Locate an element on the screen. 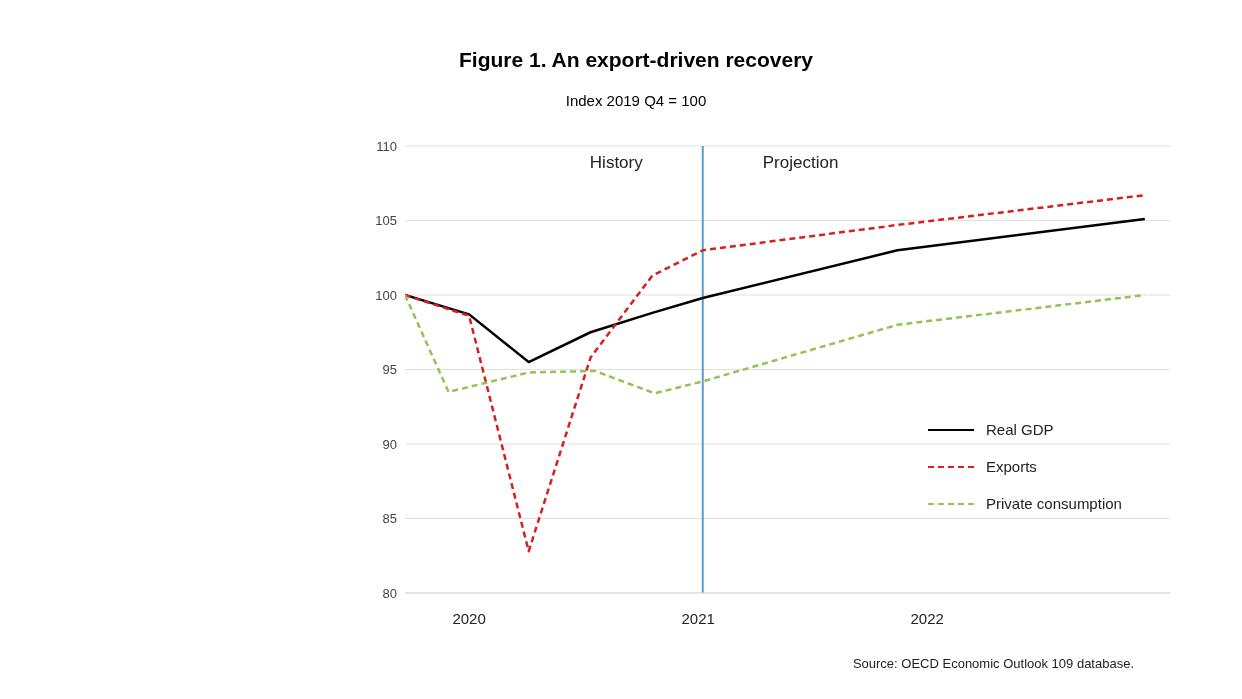 The width and height of the screenshot is (1242, 699). chart-title: Figure 1. An export-driven recovery is located at coordinates (636, 60).